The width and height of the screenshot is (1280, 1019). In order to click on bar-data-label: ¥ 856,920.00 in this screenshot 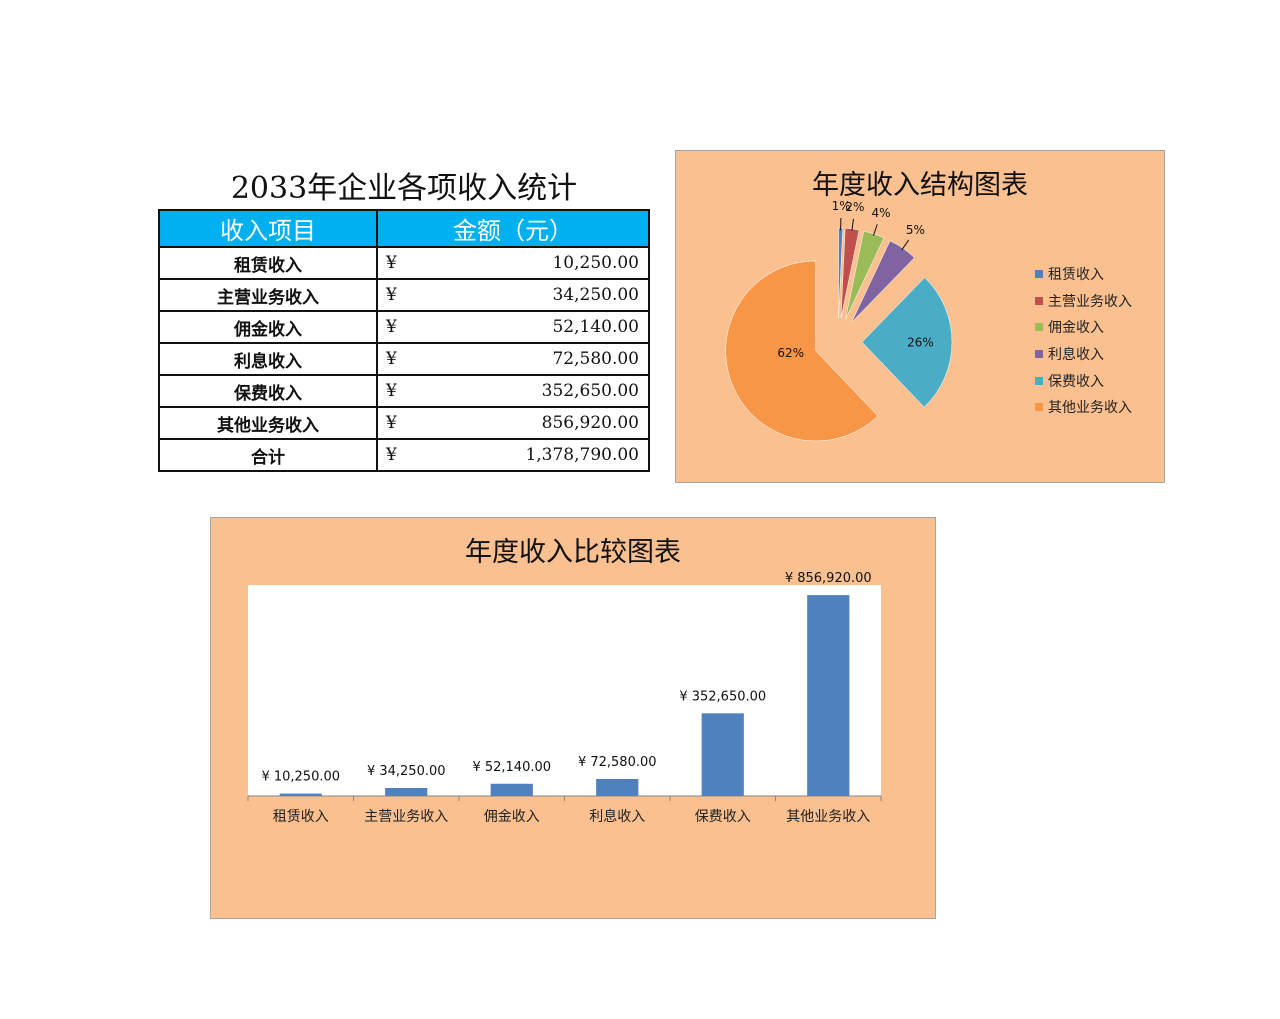, I will do `click(828, 578)`.